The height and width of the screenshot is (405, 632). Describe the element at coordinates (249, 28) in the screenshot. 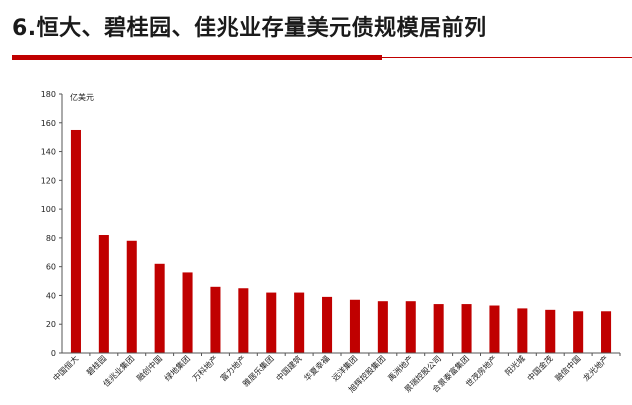

I see `page-title: 6.恒大、碧桂园、佳兆业存量美元债规模居前列` at that location.